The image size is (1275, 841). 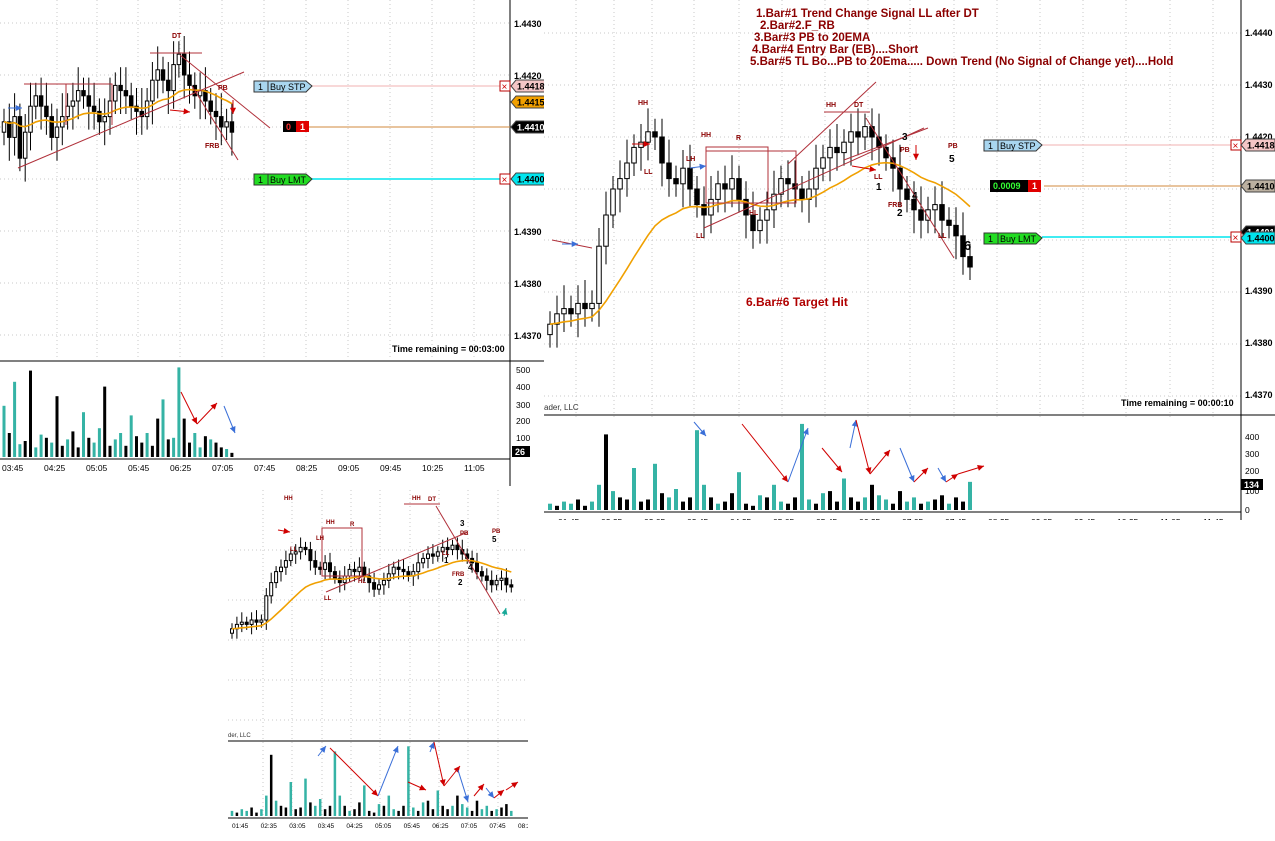 I want to click on left-price-tick: 1.4380, so click(x=528, y=284).